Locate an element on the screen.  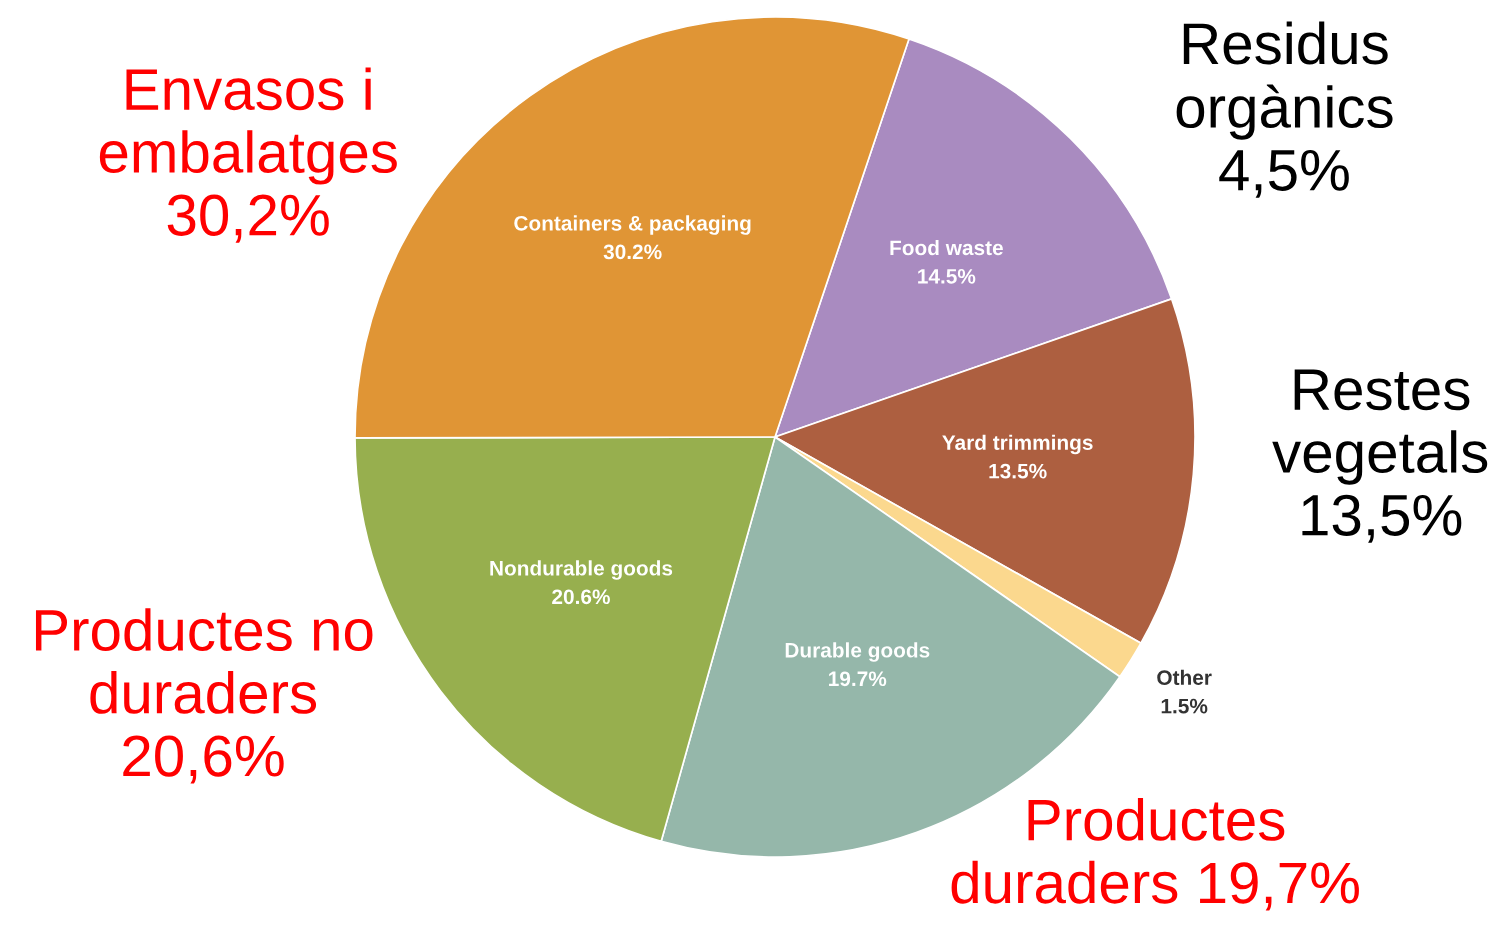
data-label: 13.5% is located at coordinates (1018, 471).